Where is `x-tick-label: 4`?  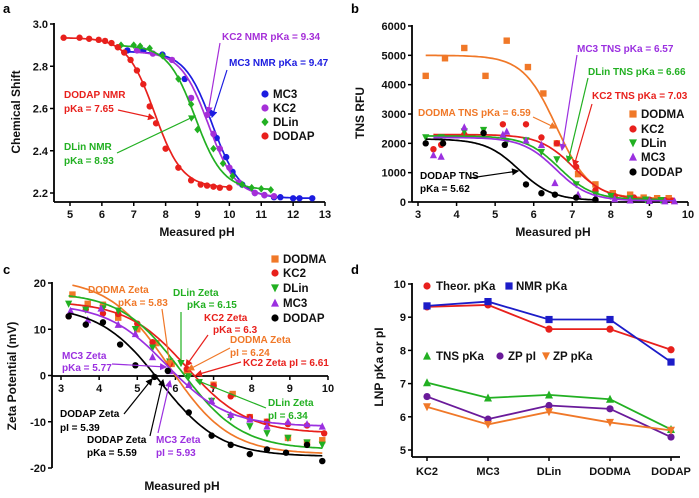 x-tick-label: 4 is located at coordinates (99, 389).